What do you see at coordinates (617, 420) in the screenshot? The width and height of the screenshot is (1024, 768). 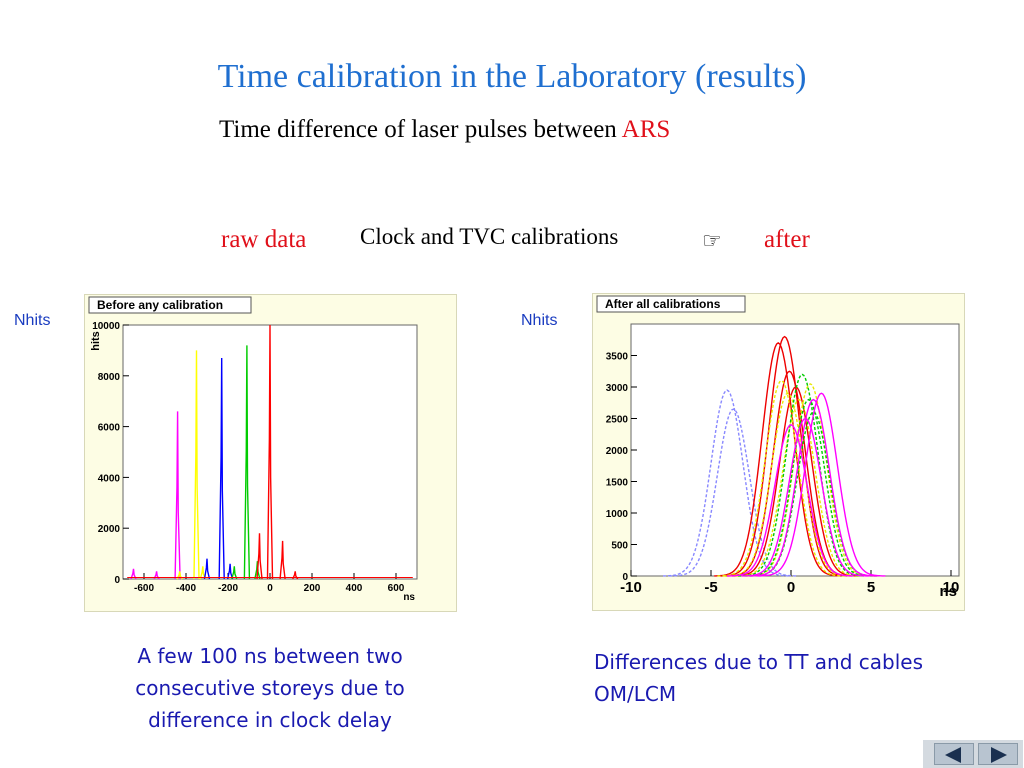 I see `y-tick-label: 2500` at bounding box center [617, 420].